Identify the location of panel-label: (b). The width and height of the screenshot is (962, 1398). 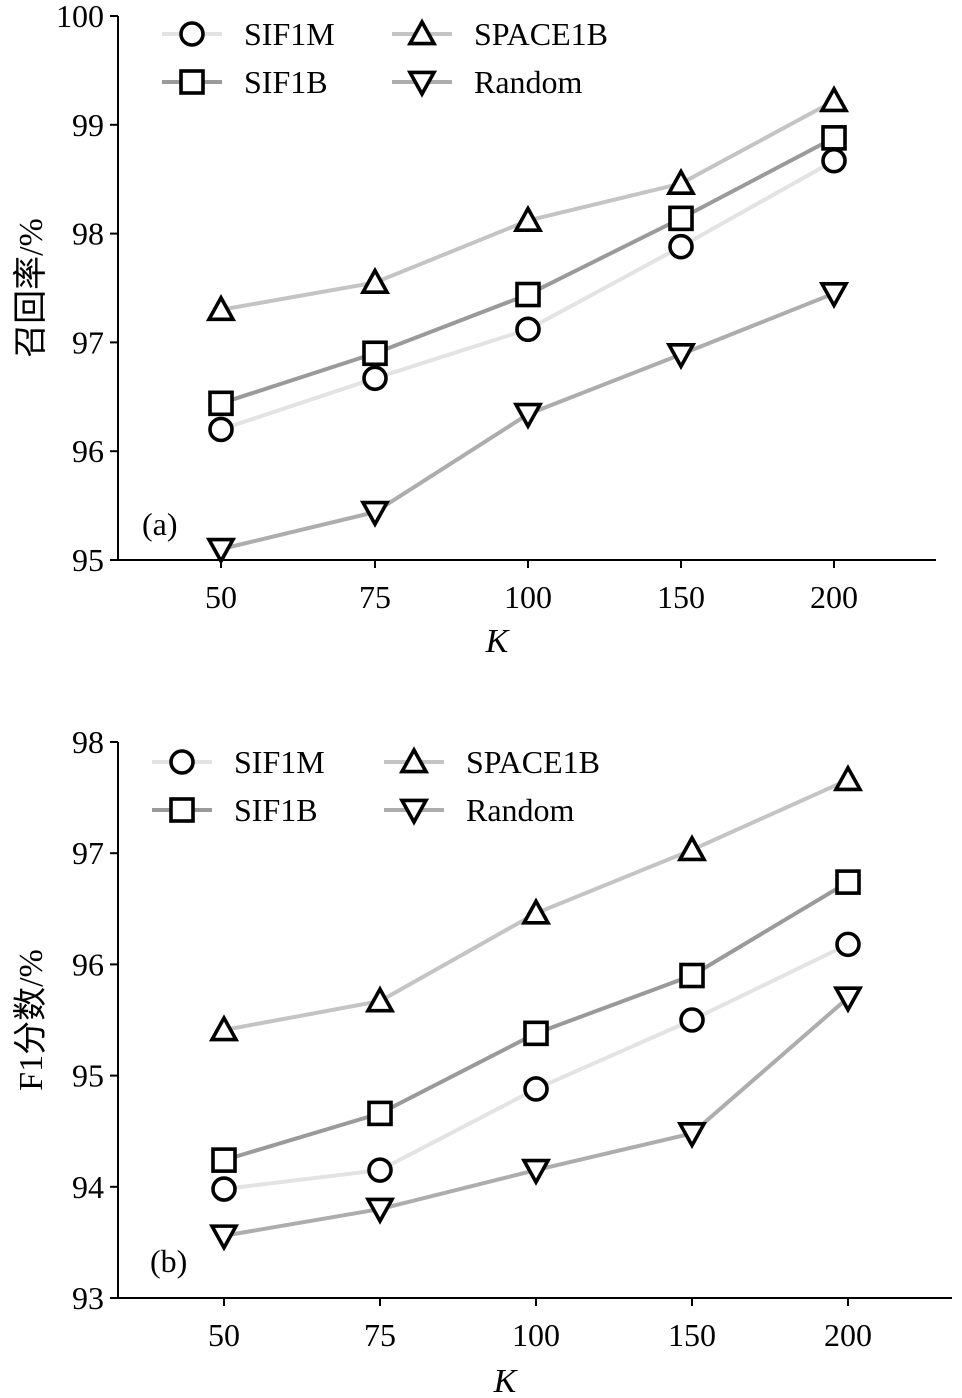
(168, 1261).